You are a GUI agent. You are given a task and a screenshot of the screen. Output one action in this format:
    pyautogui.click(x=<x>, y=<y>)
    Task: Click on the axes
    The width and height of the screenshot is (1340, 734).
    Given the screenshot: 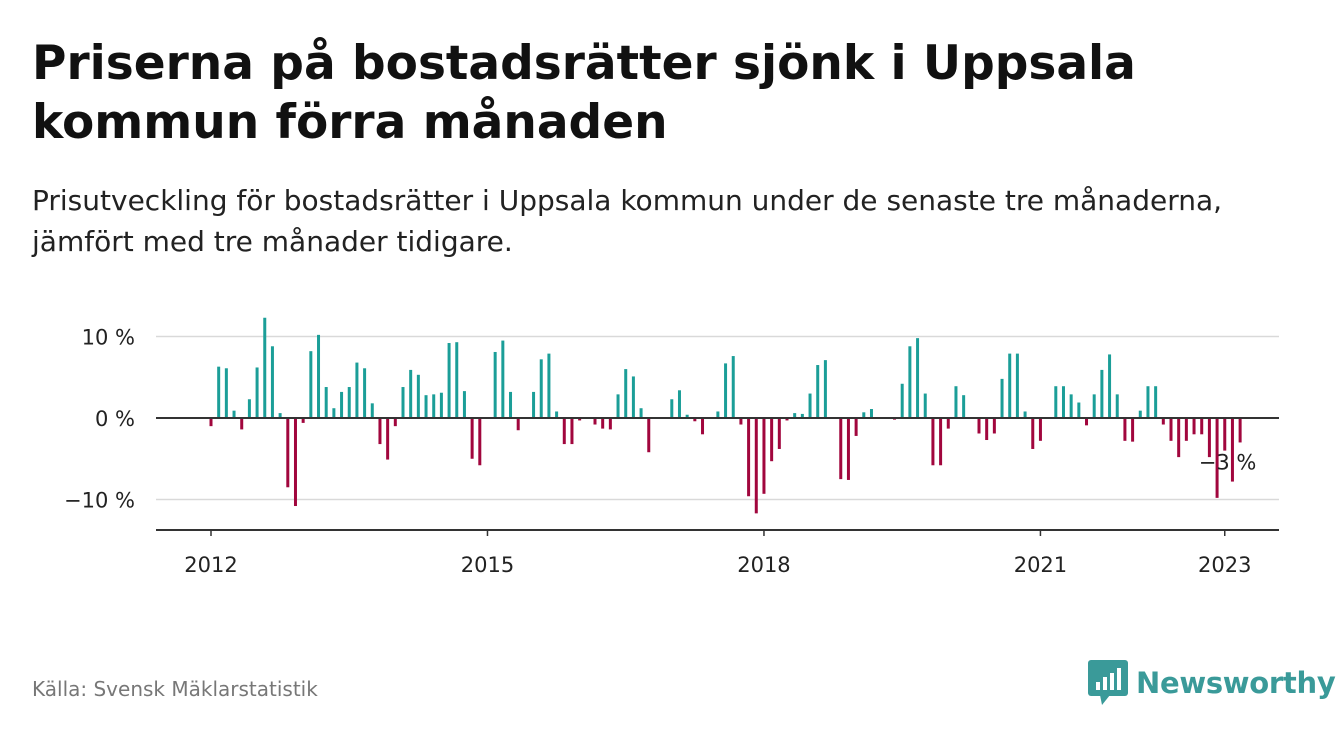 What is the action you would take?
    pyautogui.click(x=717, y=476)
    